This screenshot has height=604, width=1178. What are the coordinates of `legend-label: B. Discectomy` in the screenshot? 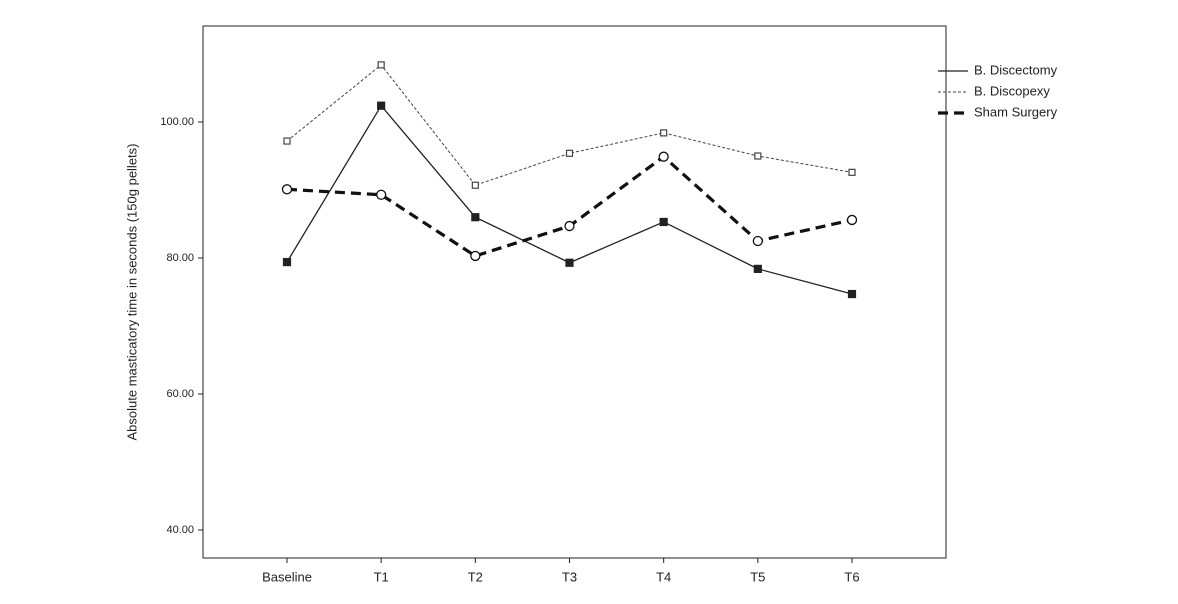 It's located at (1016, 69).